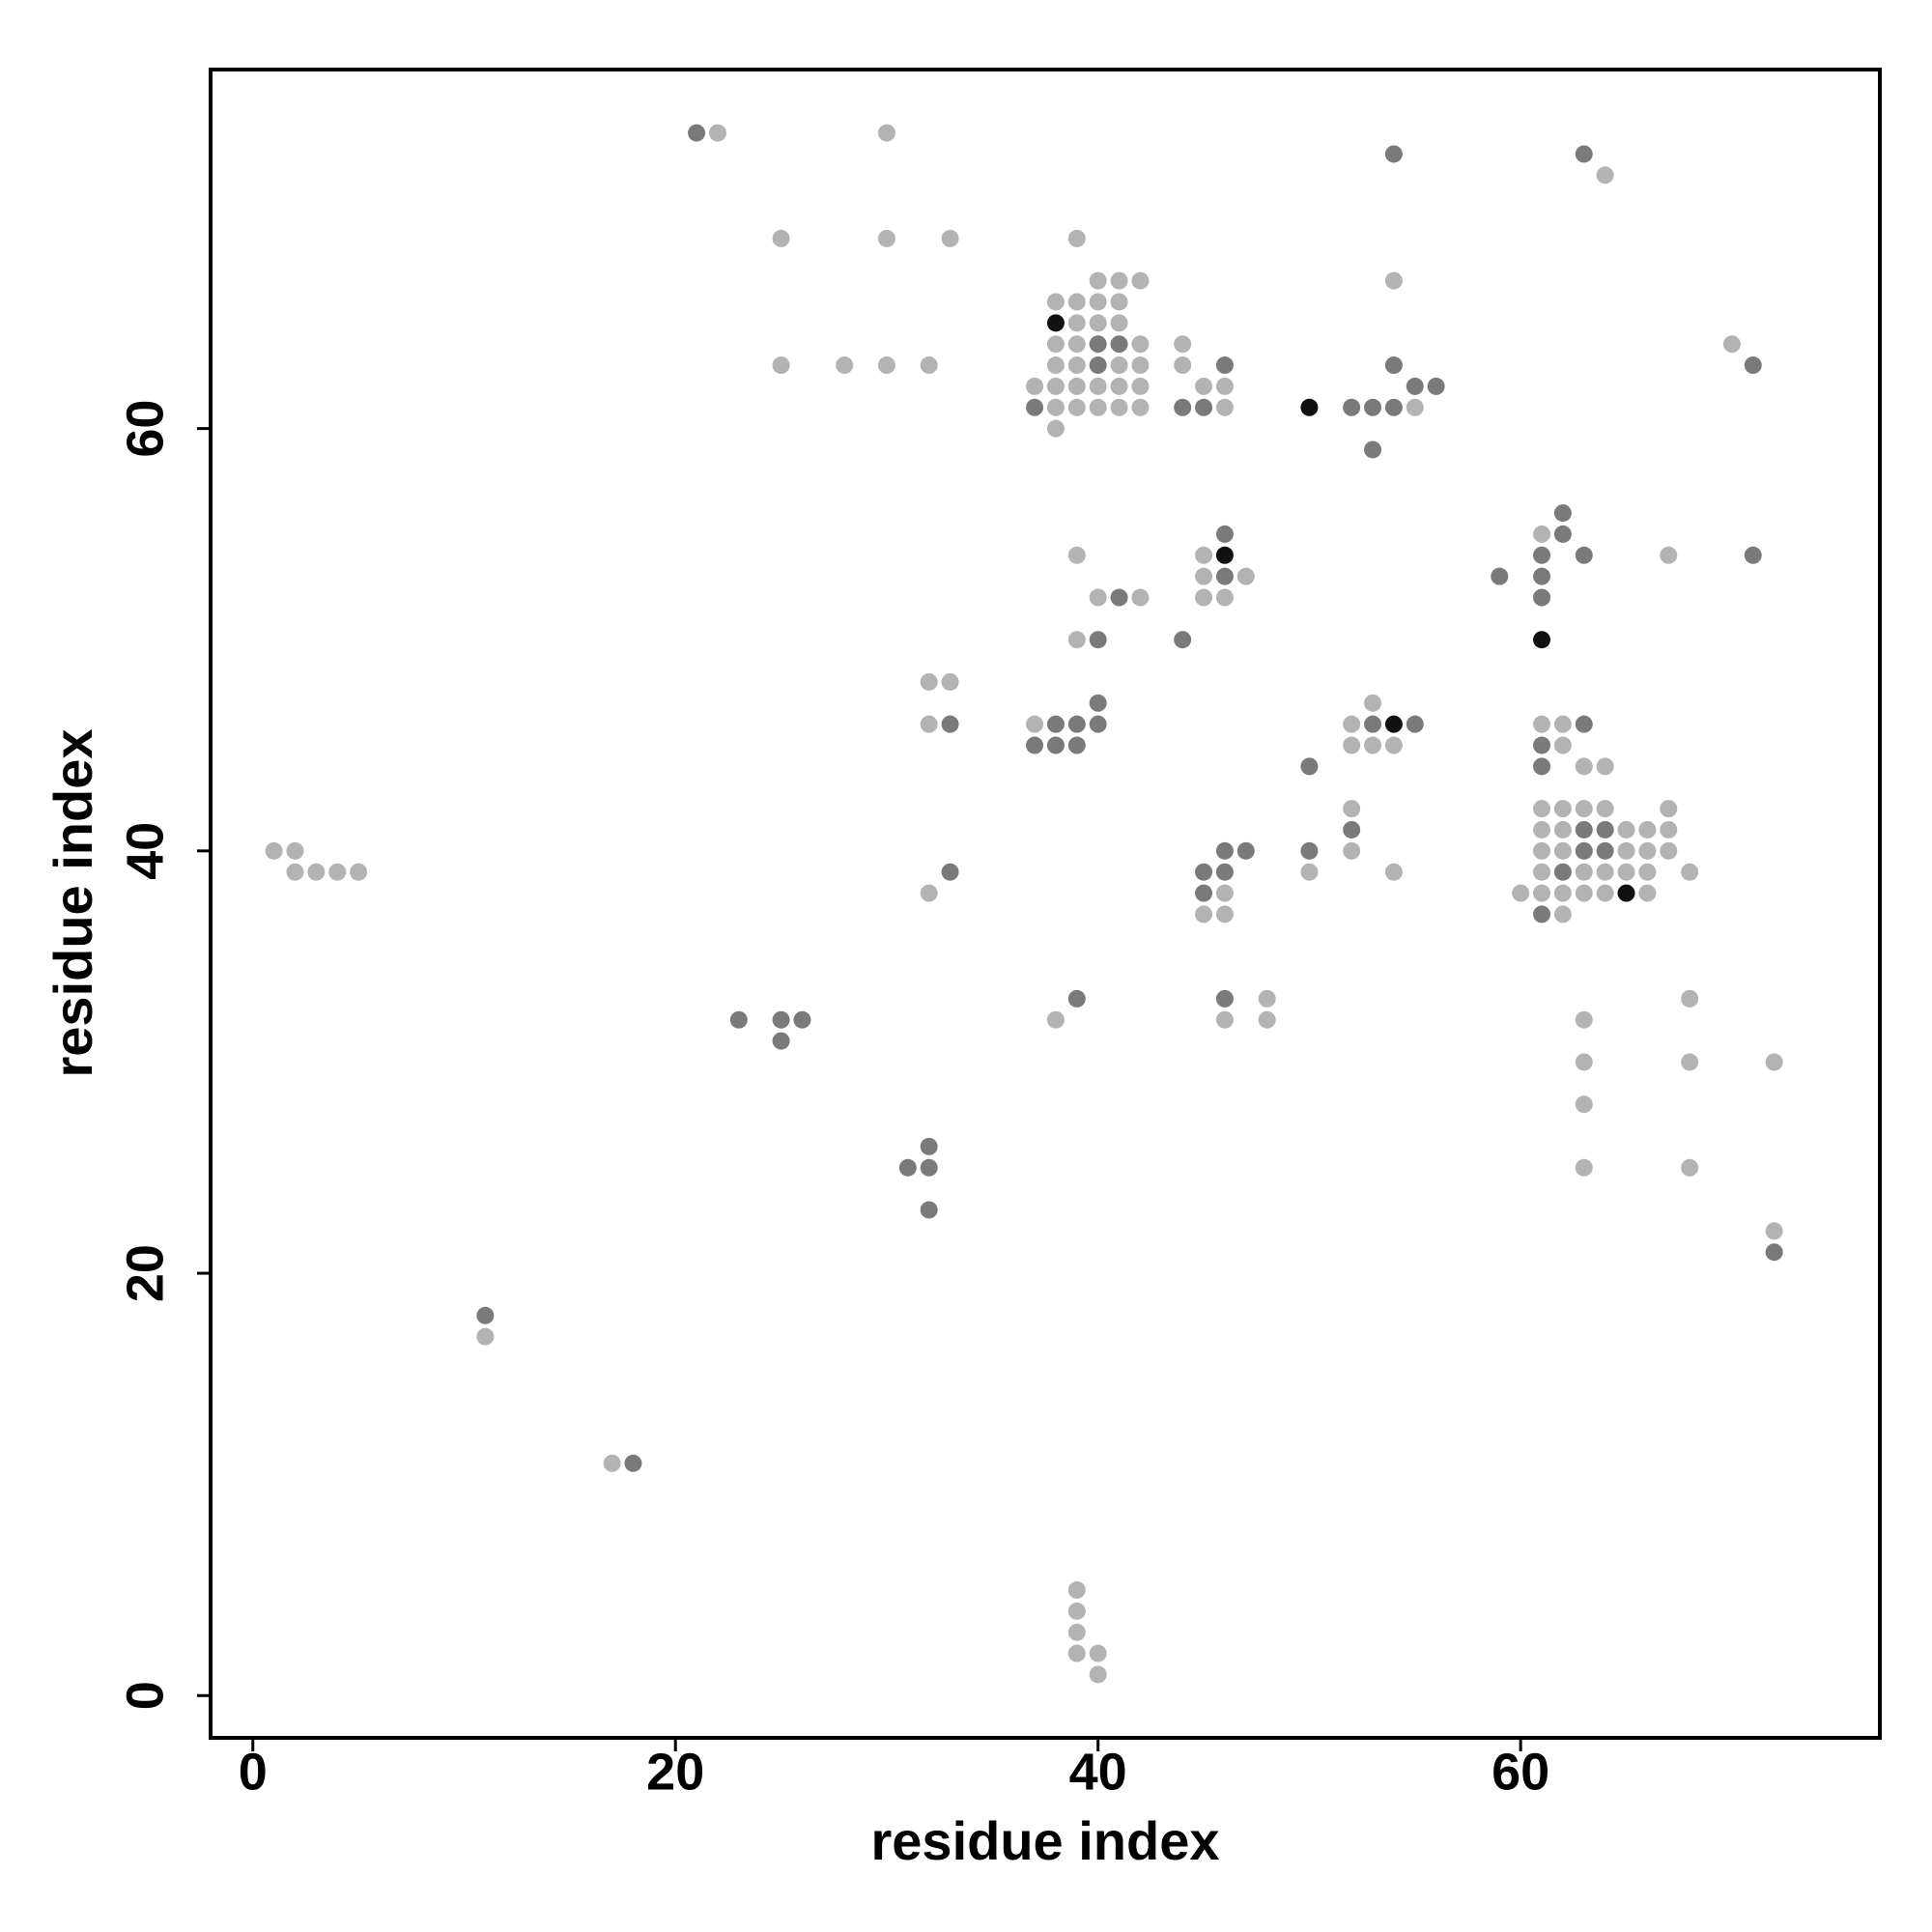  Describe the element at coordinates (145, 1695) in the screenshot. I see `y-tick-label: 0` at that location.